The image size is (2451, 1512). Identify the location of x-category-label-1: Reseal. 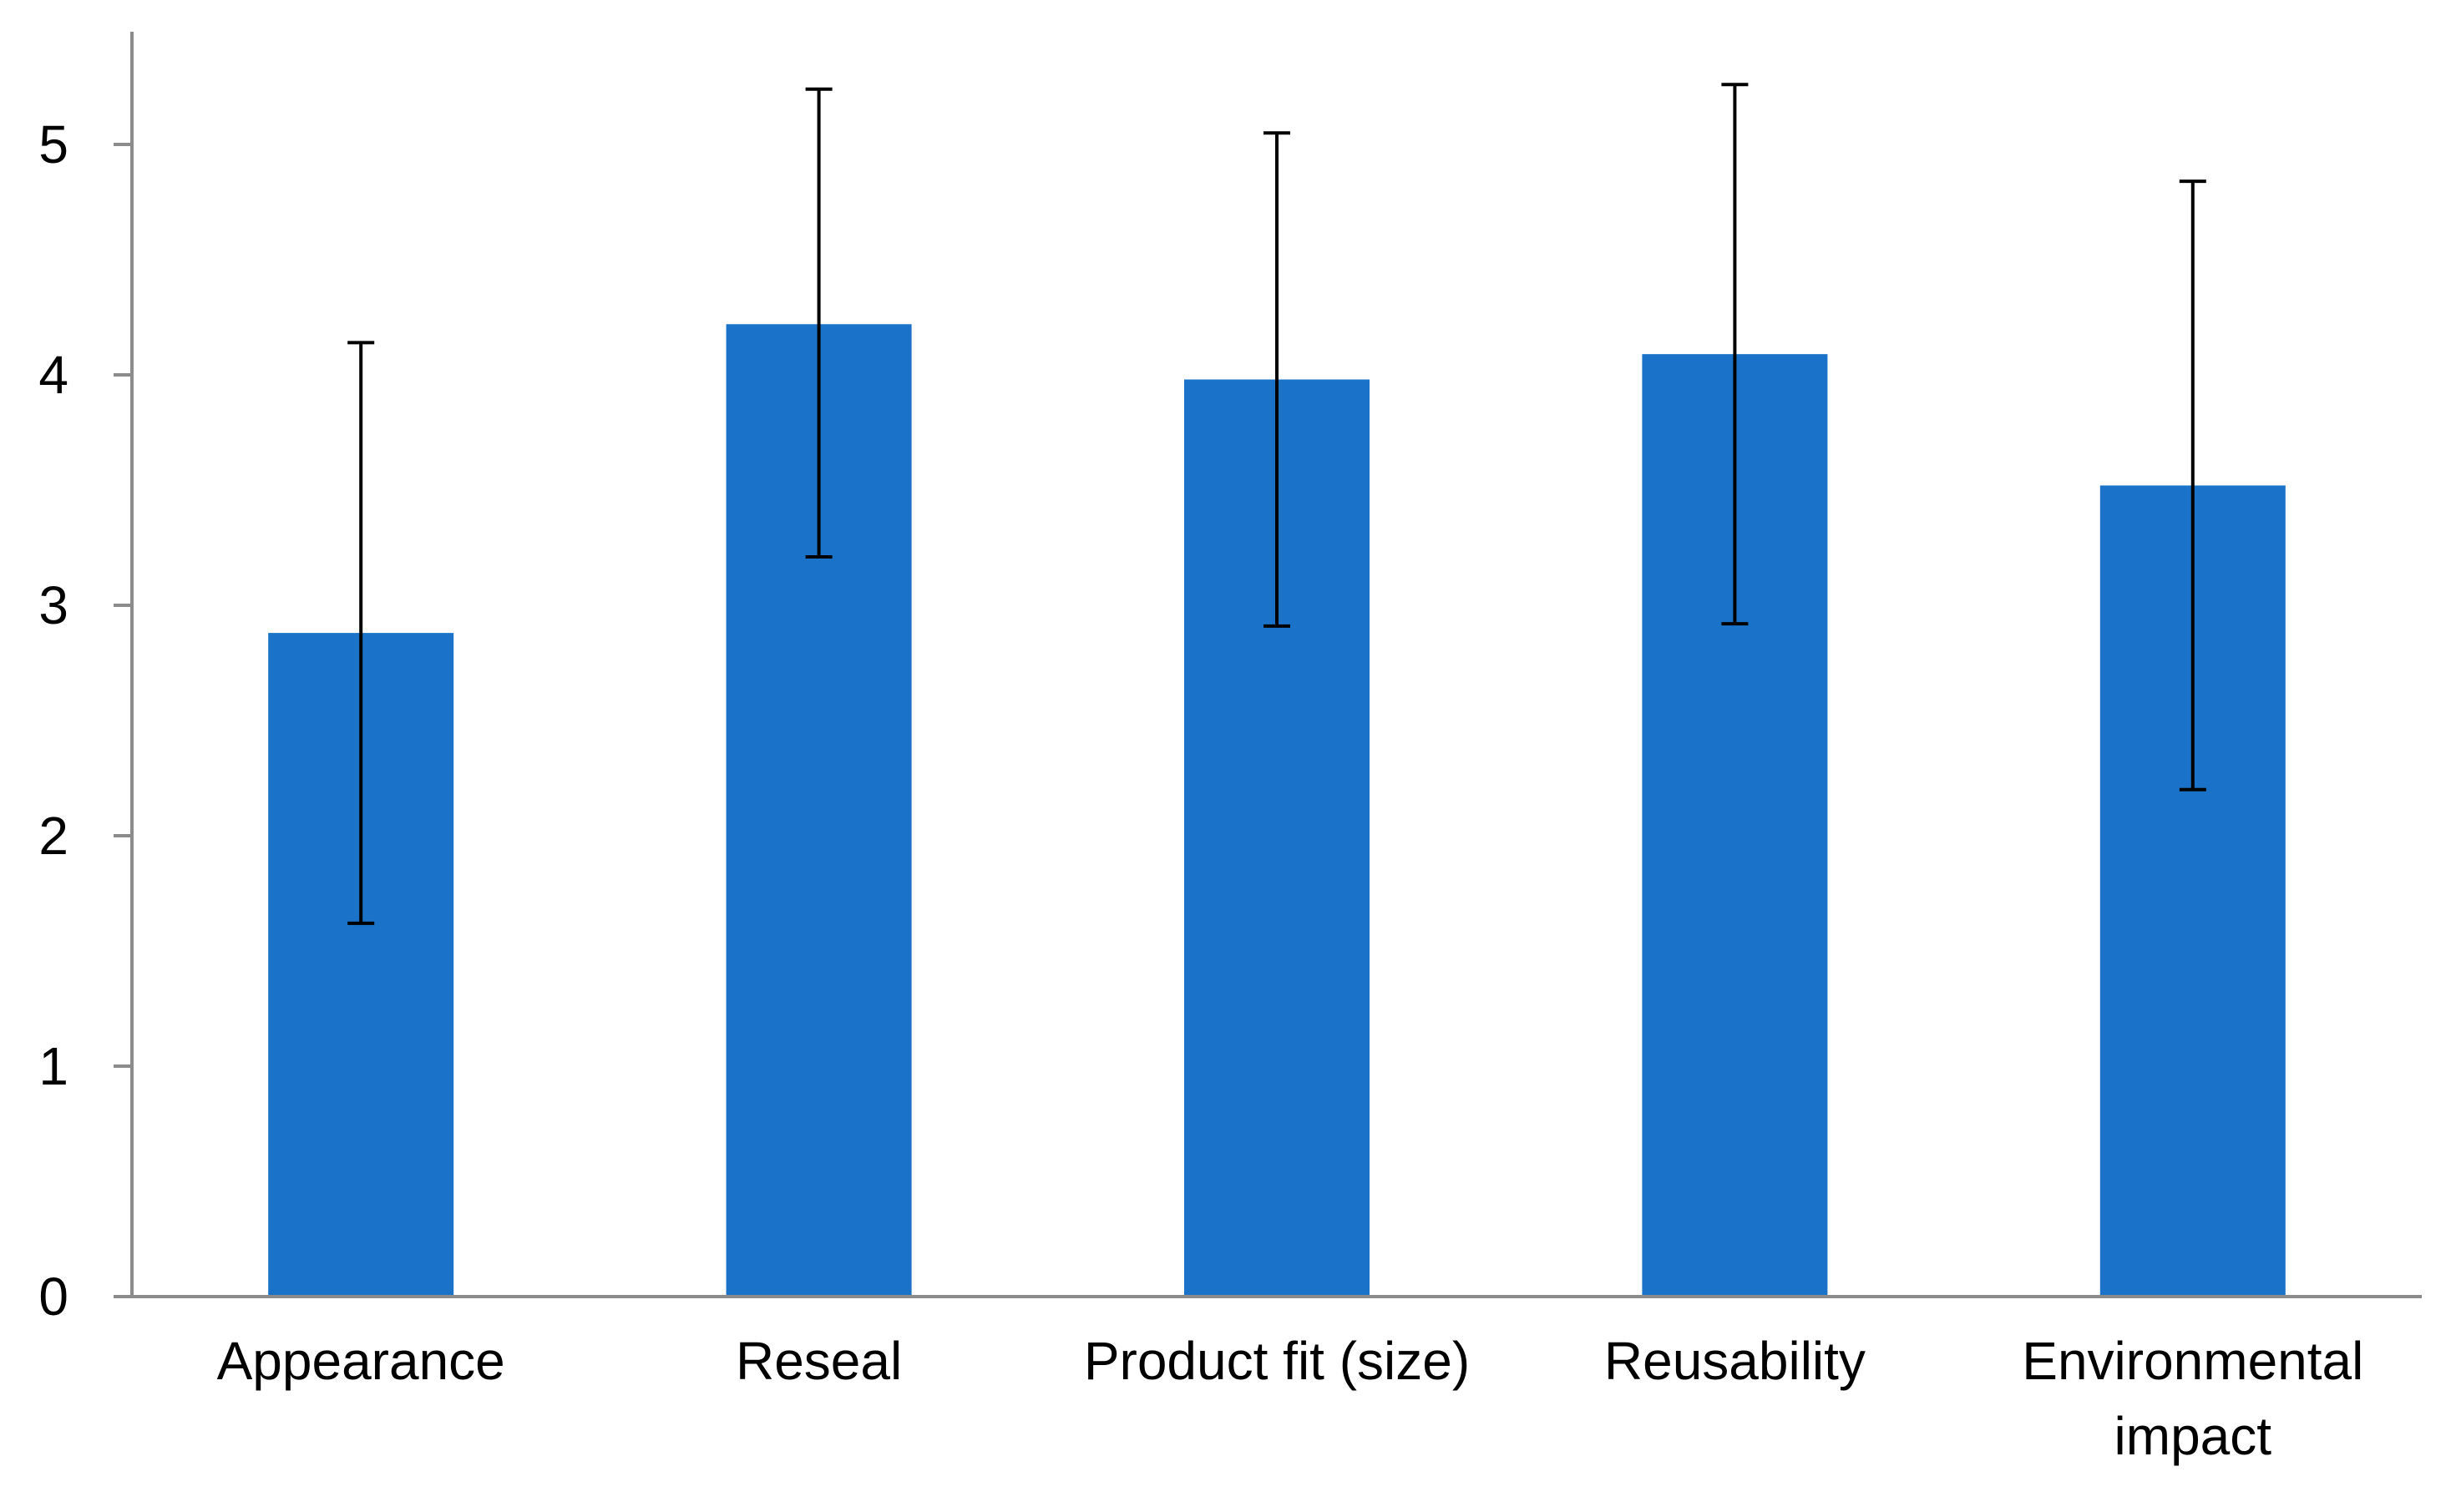
(819, 1361).